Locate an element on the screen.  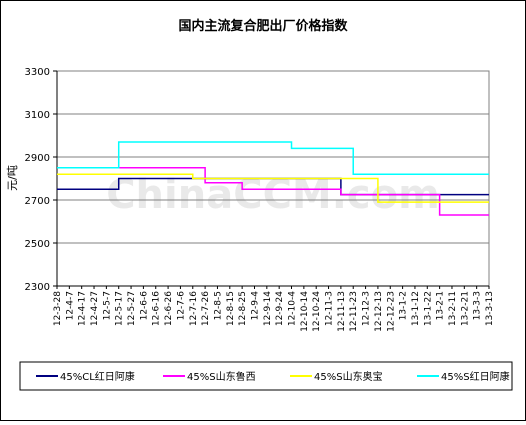
legend-label-3: 45%S红日阿康 is located at coordinates (475, 376).